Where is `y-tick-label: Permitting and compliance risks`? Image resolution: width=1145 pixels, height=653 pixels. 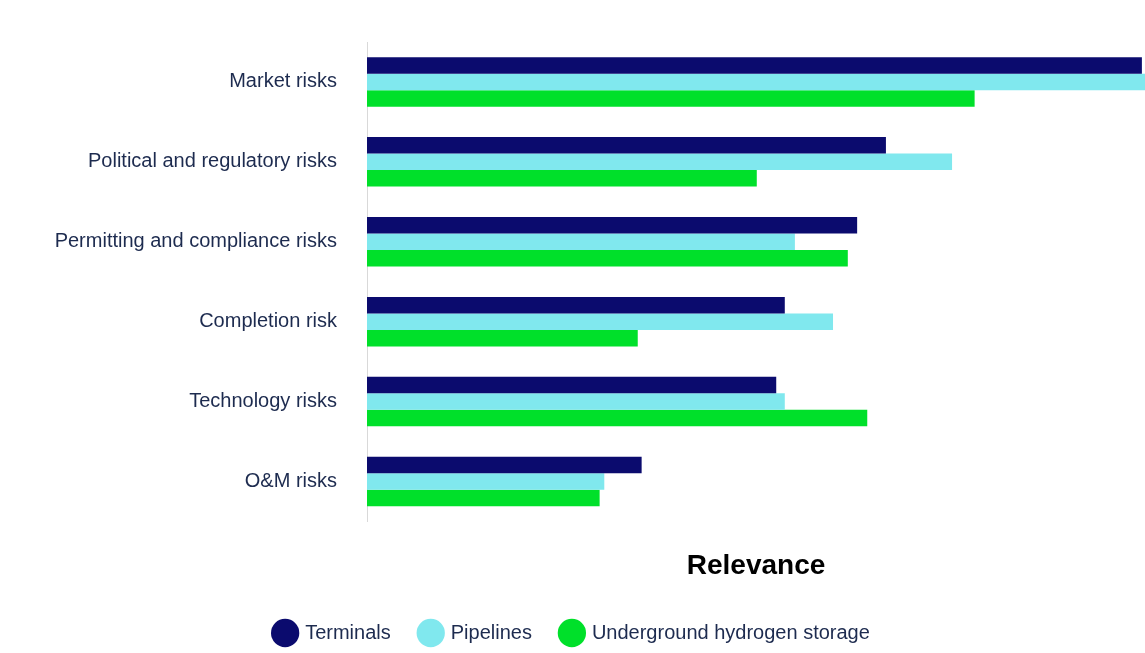
y-tick-label: Permitting and compliance risks is located at coordinates (195, 240).